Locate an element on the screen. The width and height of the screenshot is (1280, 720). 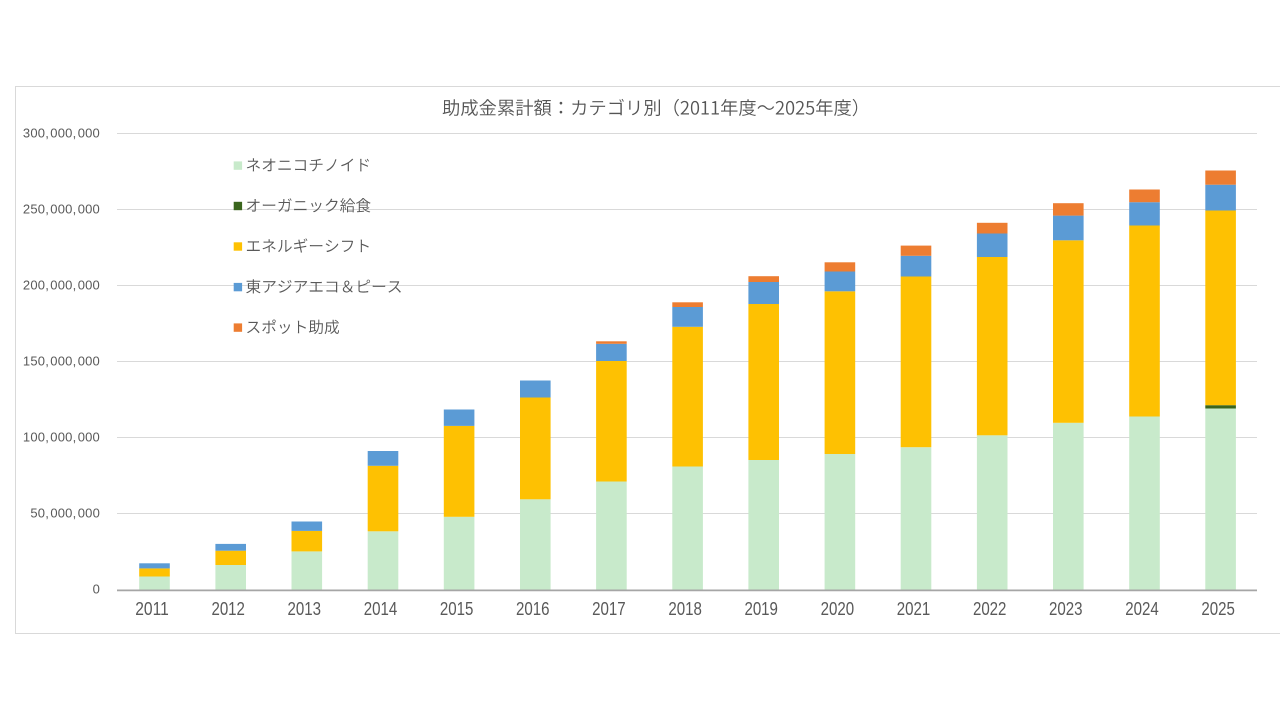
svg-text: 2019 is located at coordinates (761, 608).